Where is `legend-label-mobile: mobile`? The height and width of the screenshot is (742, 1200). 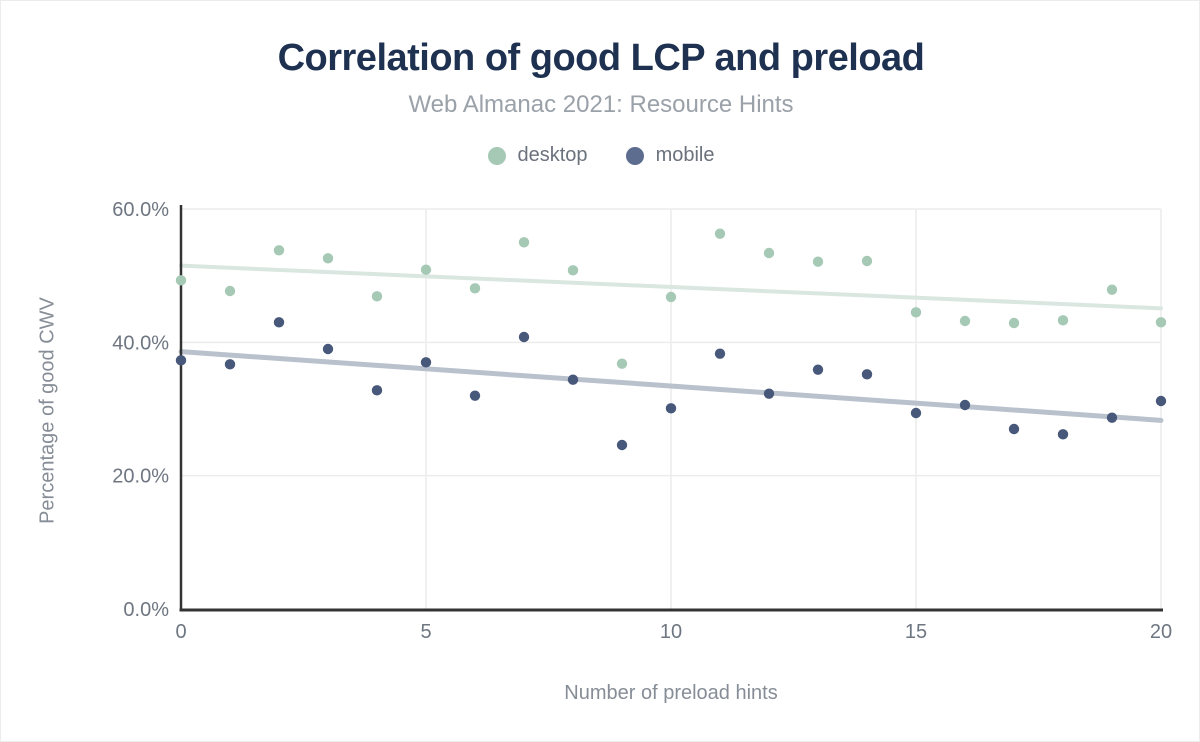 legend-label-mobile: mobile is located at coordinates (685, 155).